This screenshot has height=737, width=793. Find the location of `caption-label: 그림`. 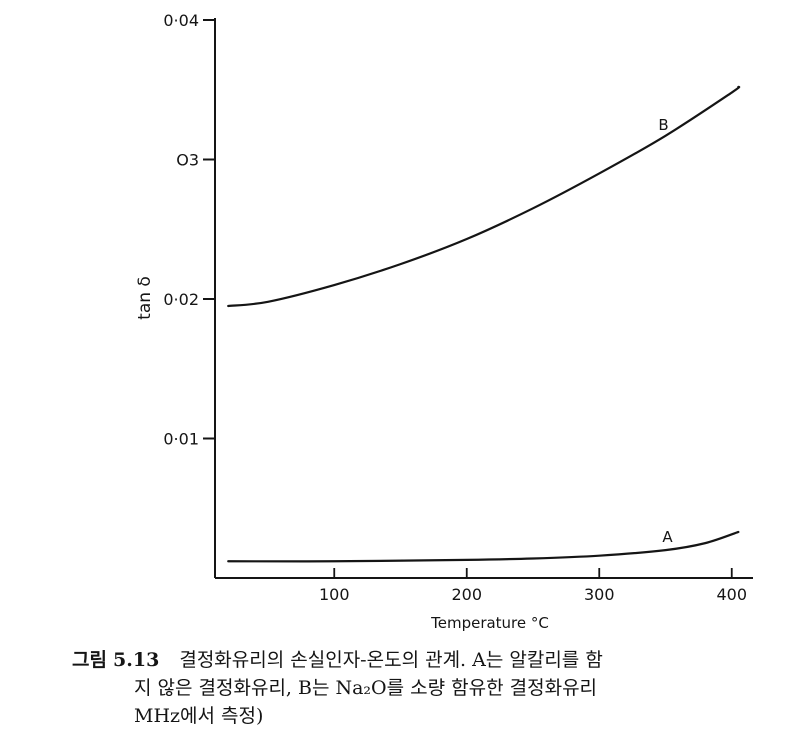

caption-label: 그림 is located at coordinates (89, 660).